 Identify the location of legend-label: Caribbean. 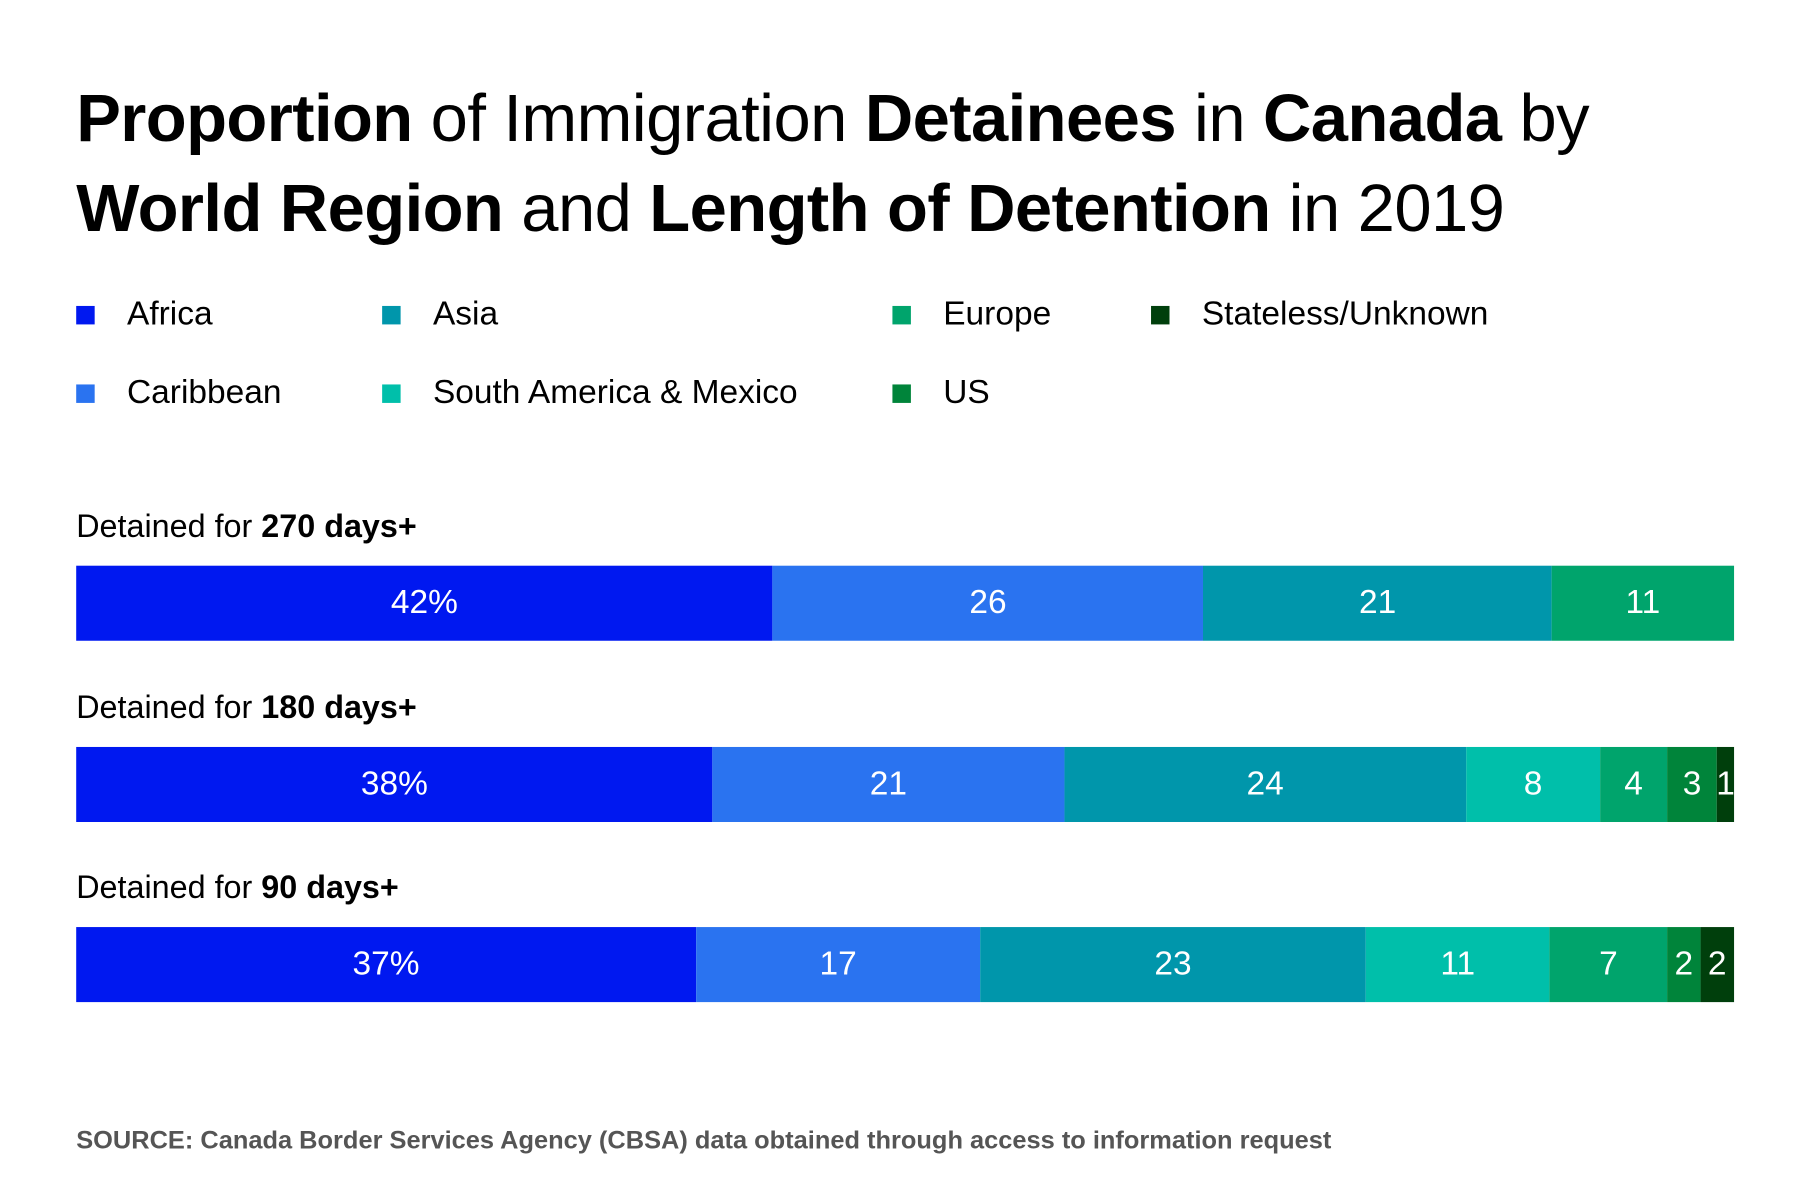
(204, 393).